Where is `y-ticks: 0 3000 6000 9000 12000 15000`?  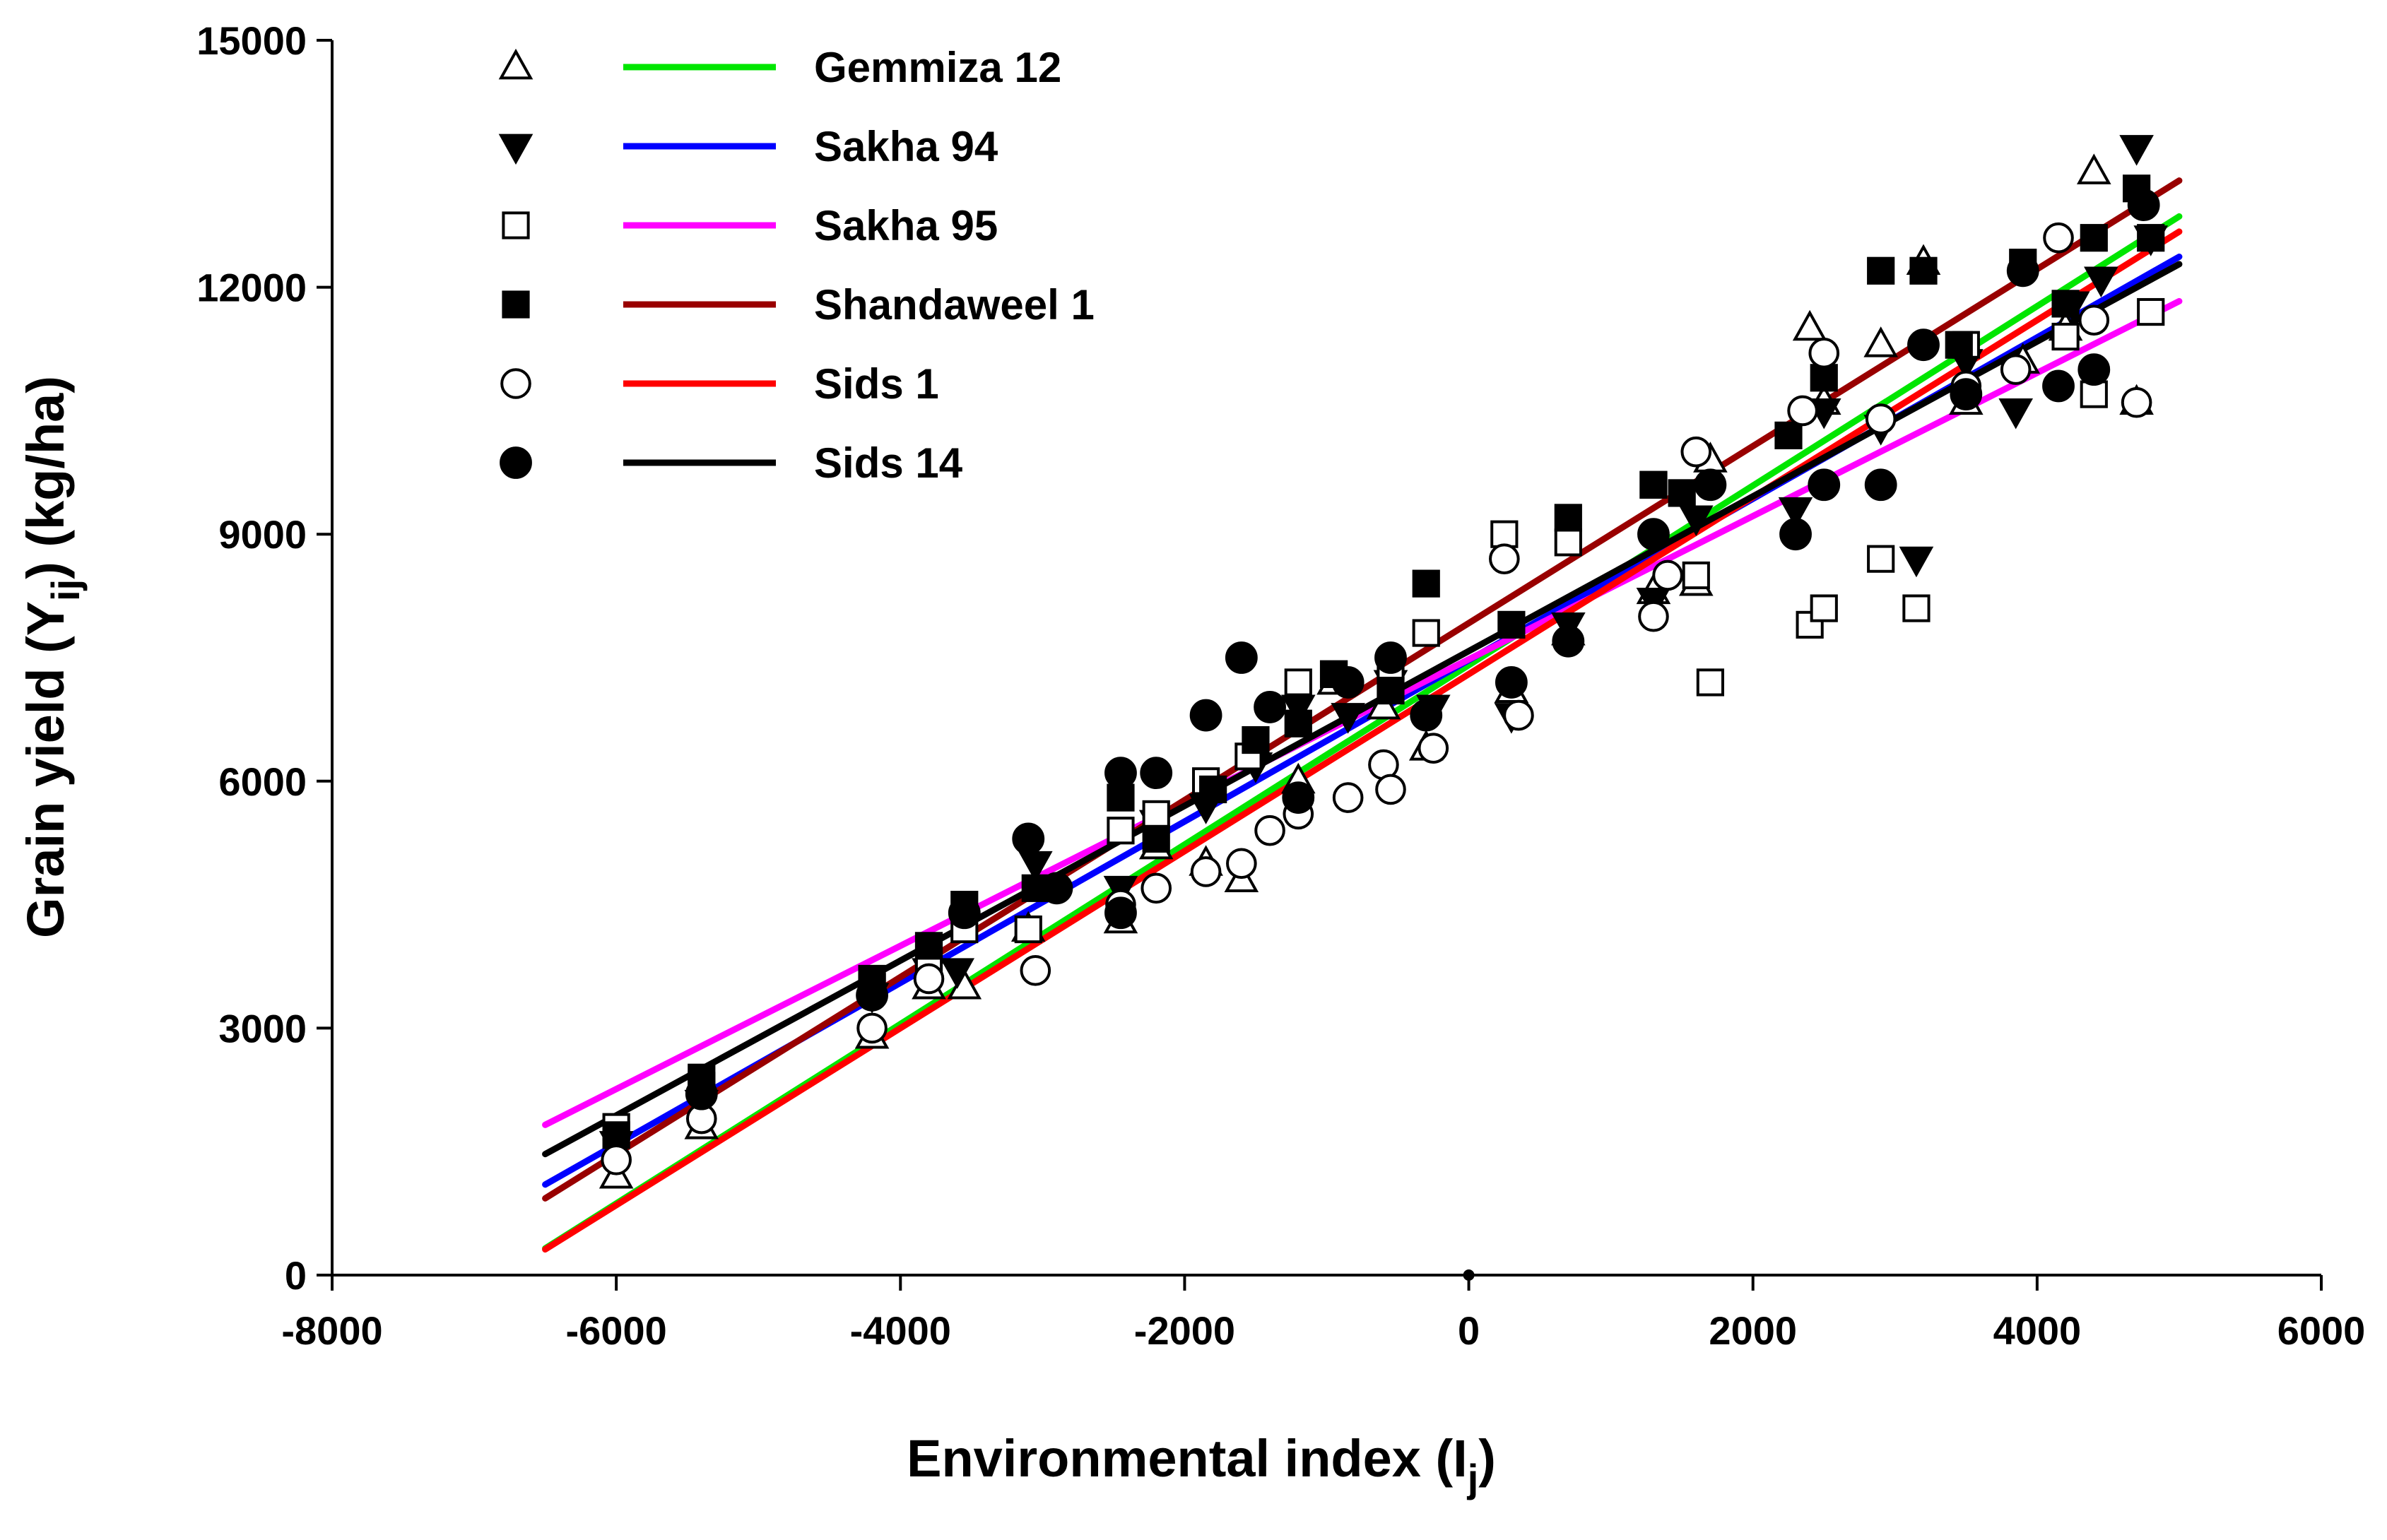
y-ticks: 0 3000 6000 9000 12000 15000 is located at coordinates (264, 658).